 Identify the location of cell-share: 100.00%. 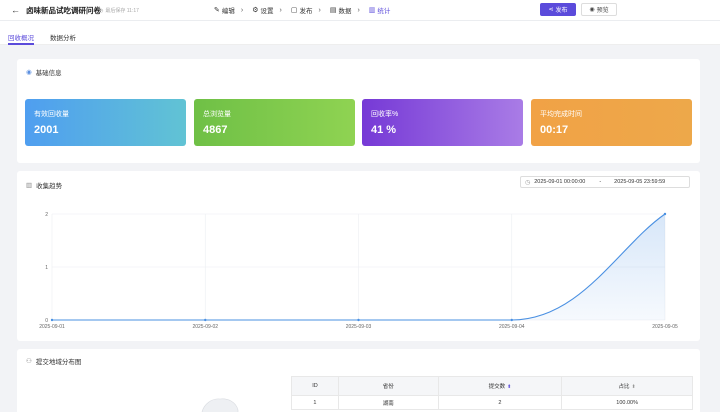
(627, 402).